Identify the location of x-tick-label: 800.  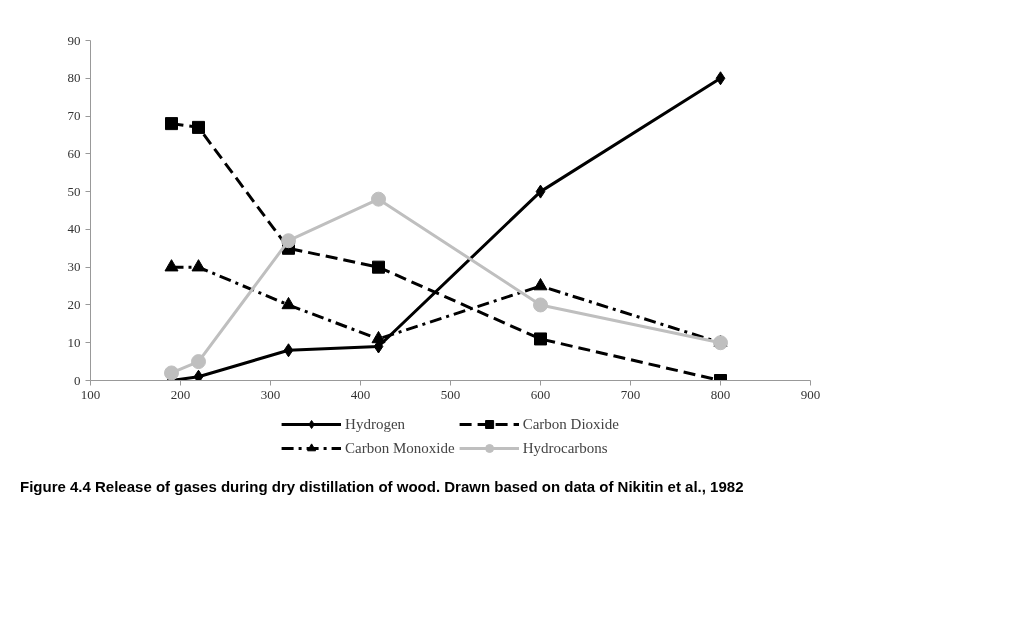
(720, 394).